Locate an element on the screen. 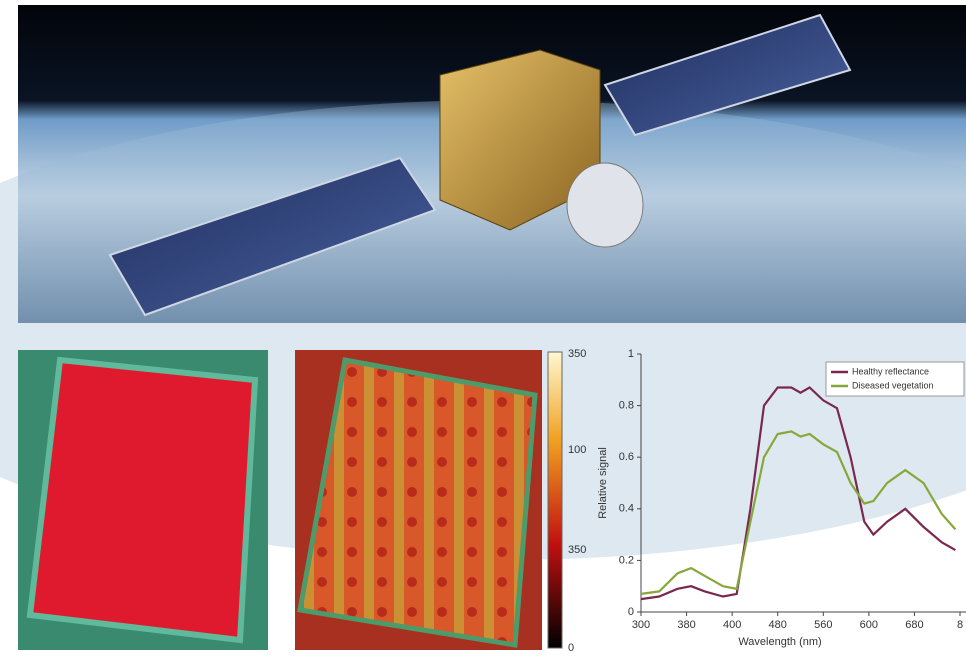  y-tick-label: 1 is located at coordinates (631, 354).